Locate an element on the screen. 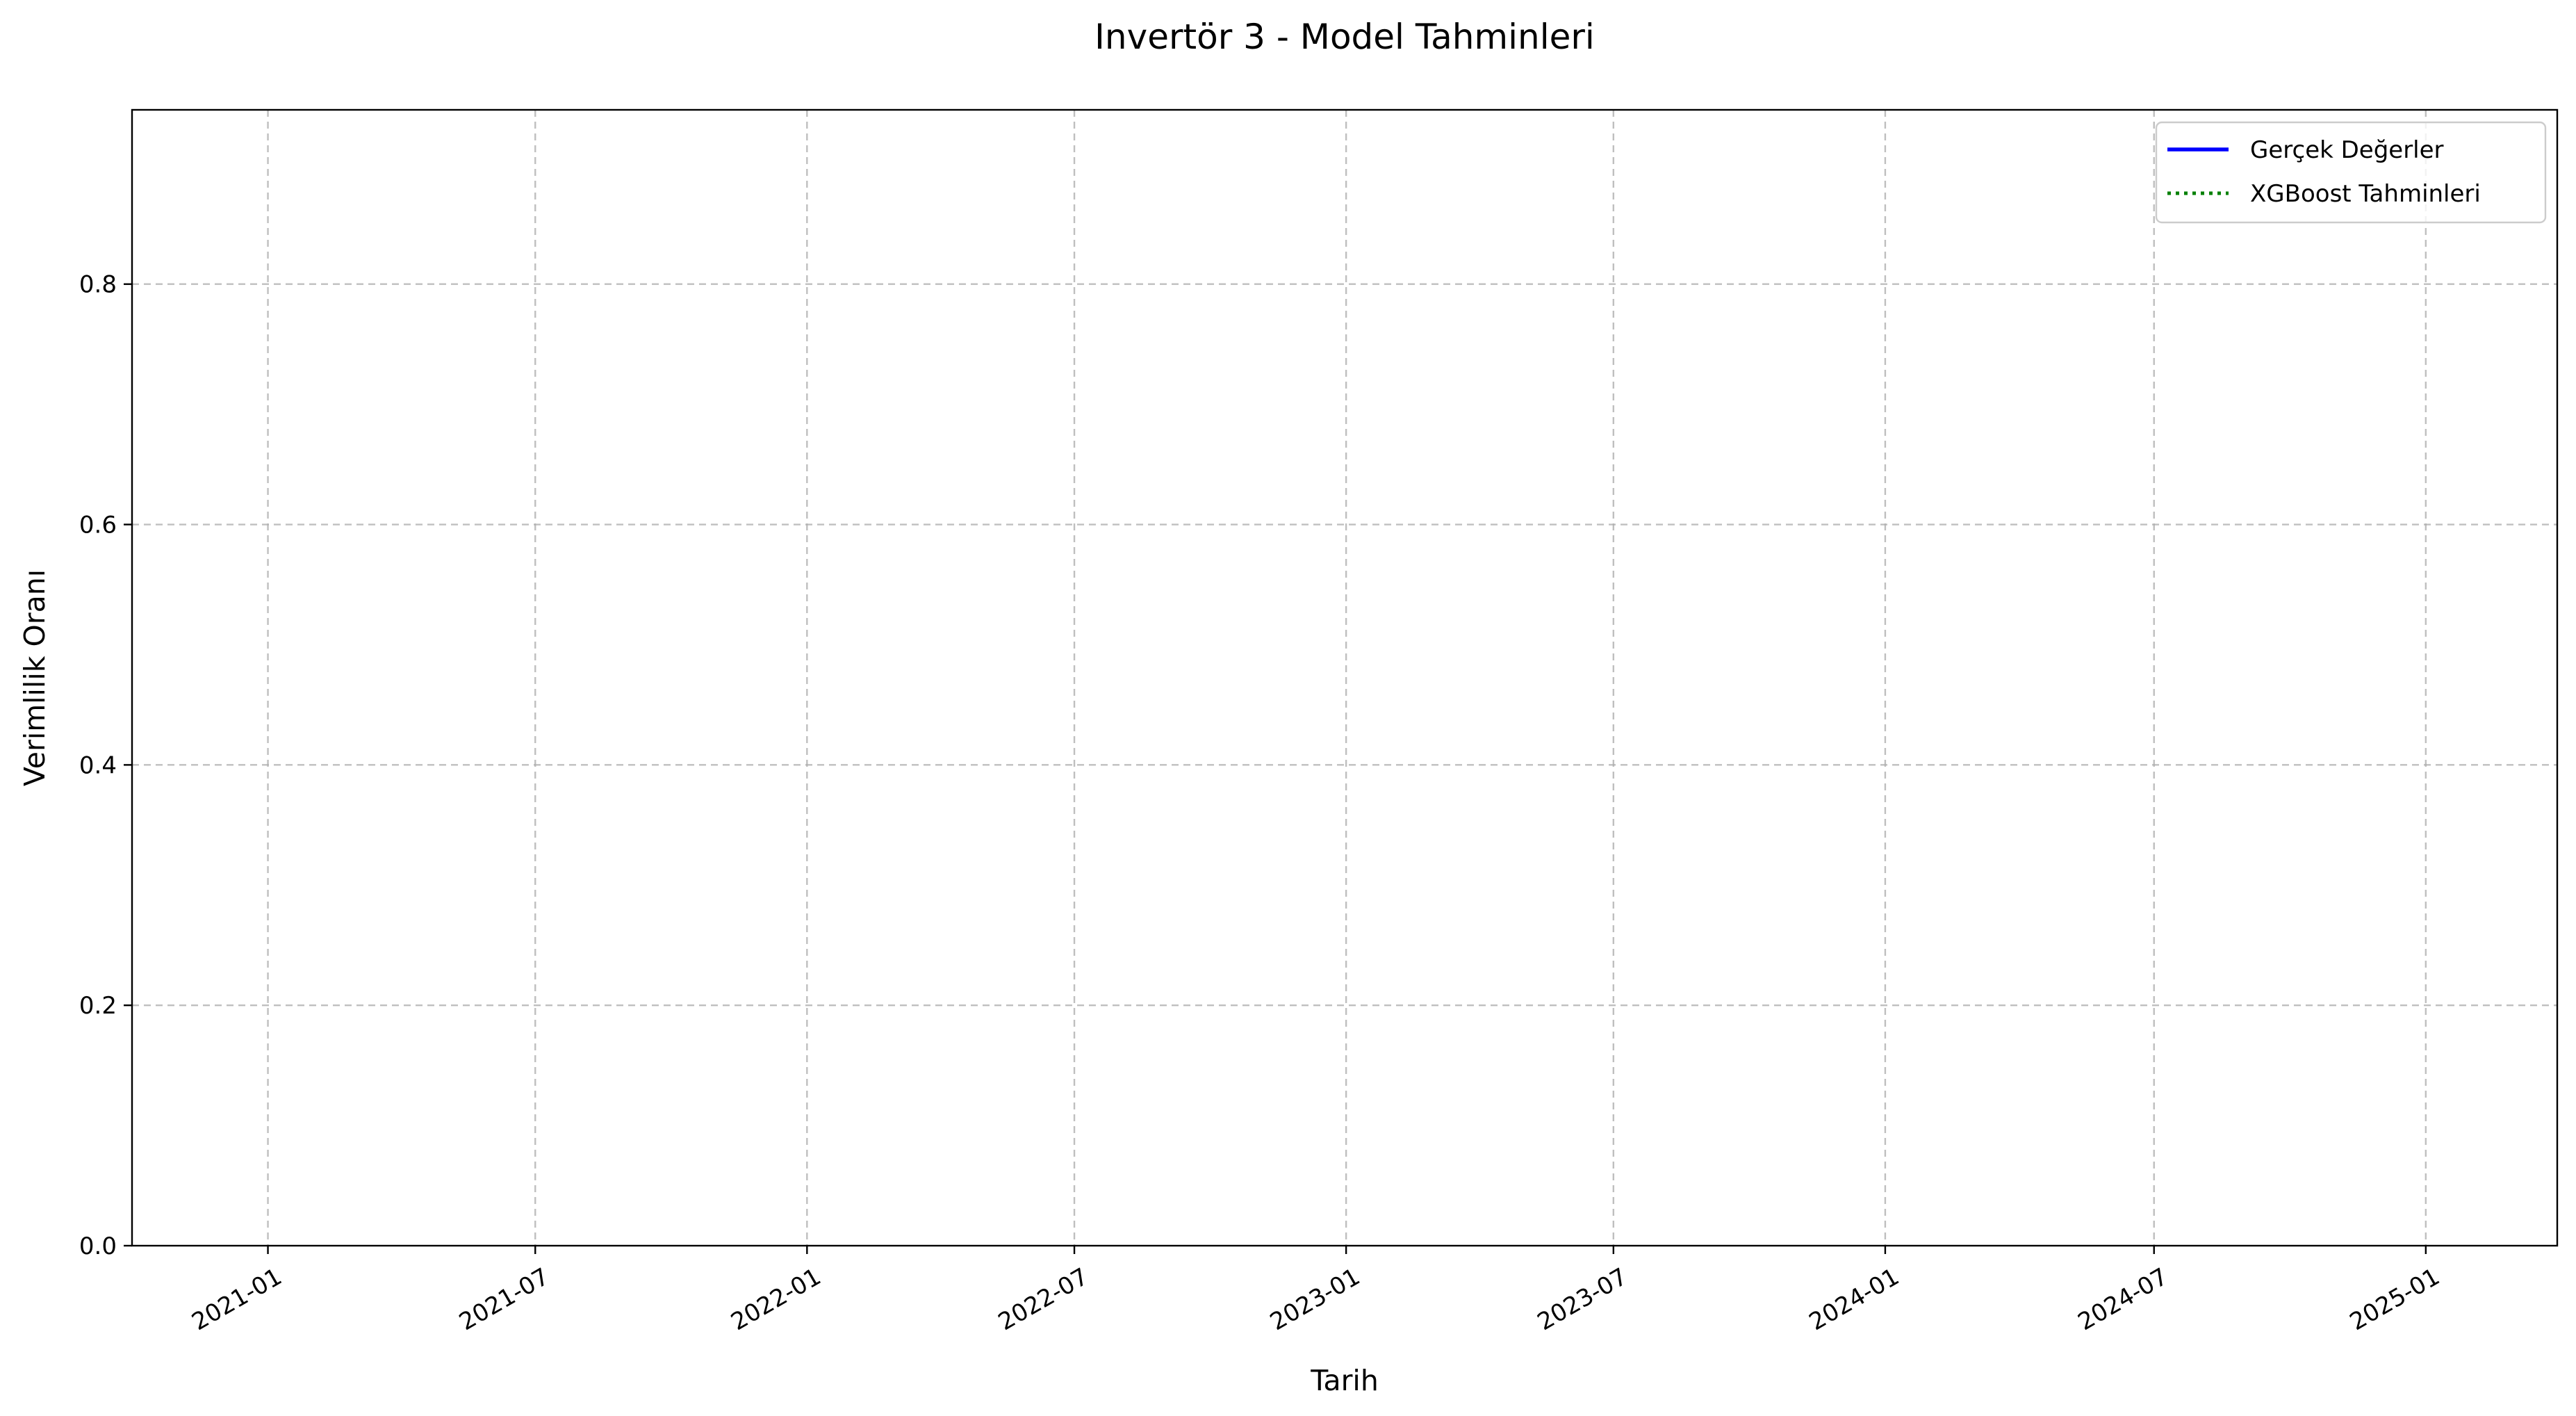 This screenshot has height=1416, width=2576. y-tick-label: 0.6 is located at coordinates (98, 525).